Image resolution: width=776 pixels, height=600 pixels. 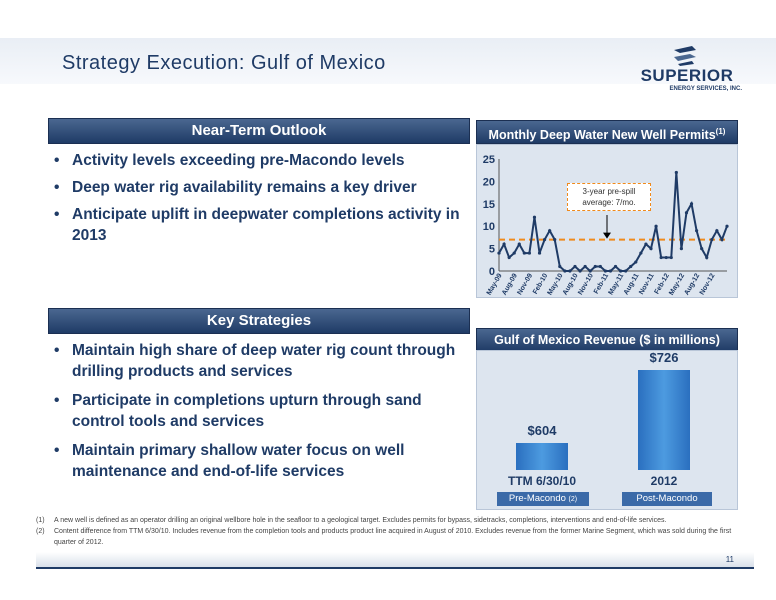 I want to click on logo-mark-icon, so click(x=685, y=56).